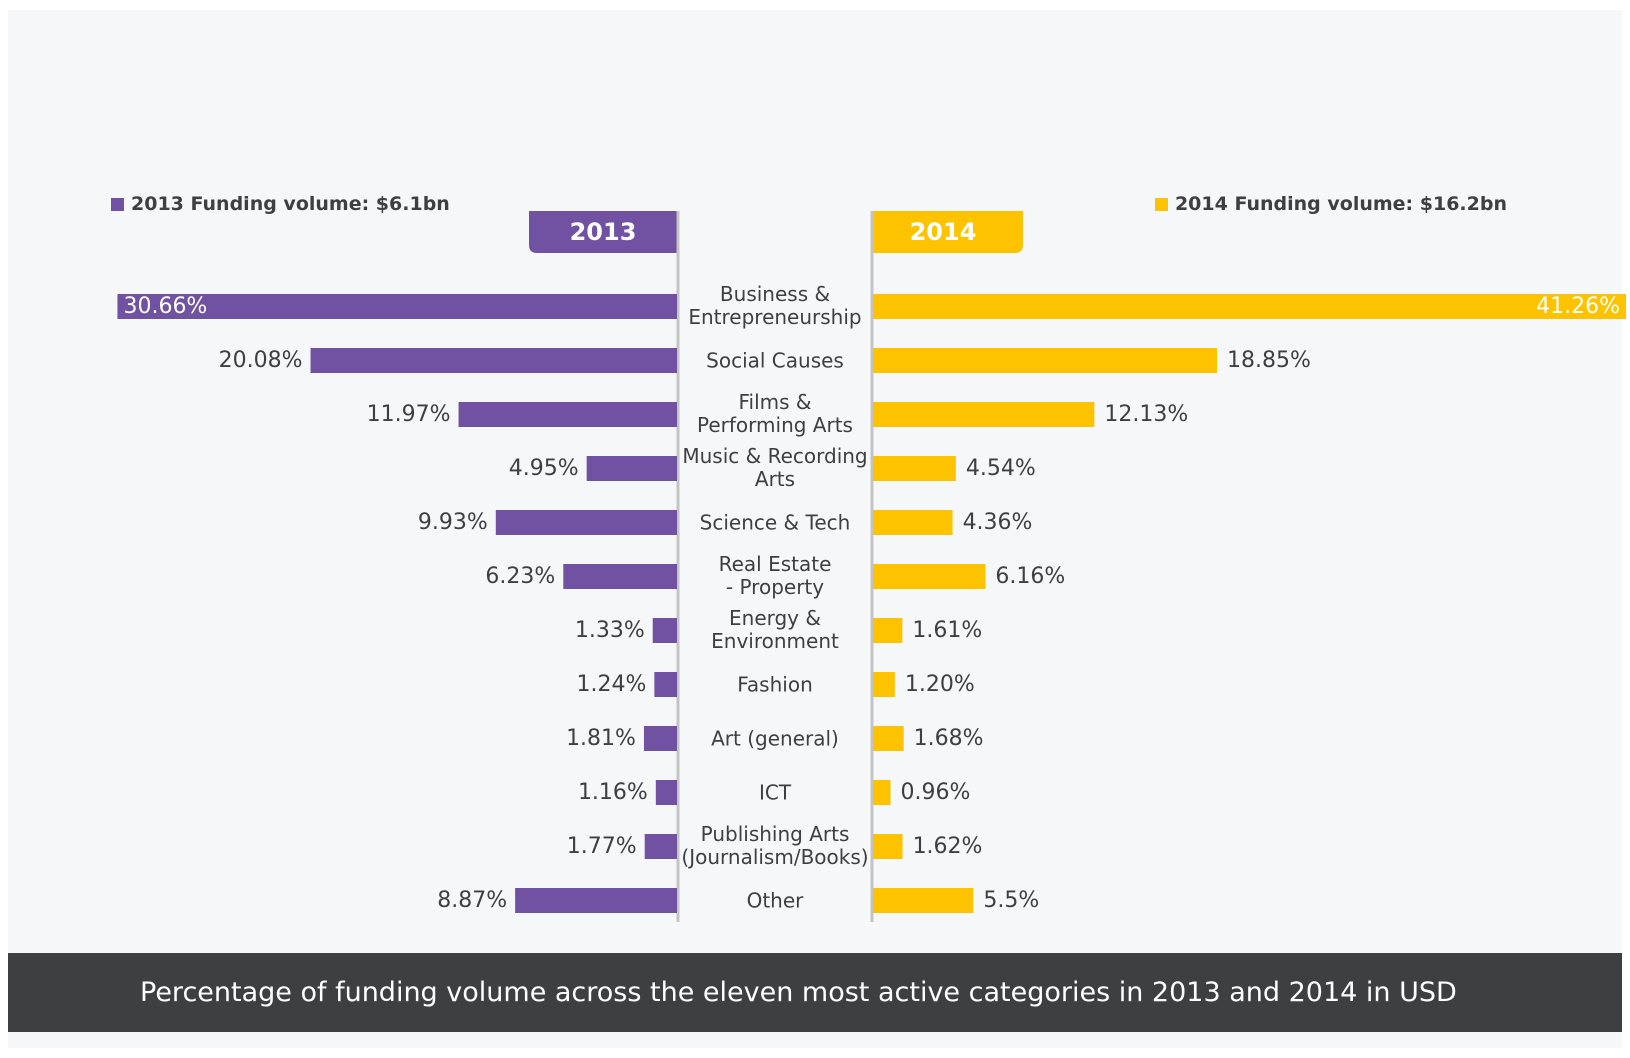 Image resolution: width=1630 pixels, height=1058 pixels. Describe the element at coordinates (998, 522) in the screenshot. I see `value-label-2014: 4.36%` at that location.